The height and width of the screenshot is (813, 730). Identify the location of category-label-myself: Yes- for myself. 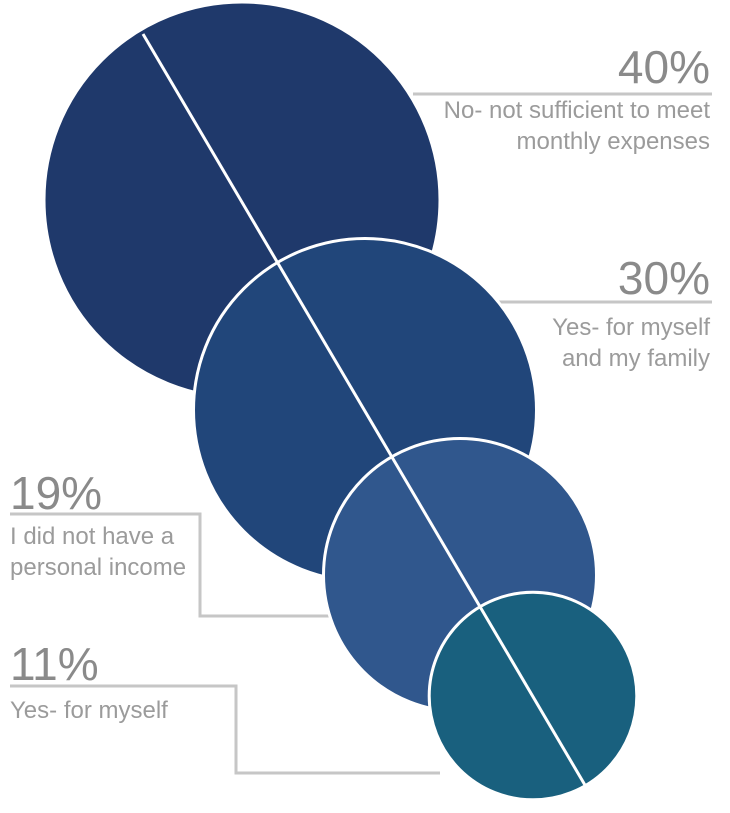
(89, 710).